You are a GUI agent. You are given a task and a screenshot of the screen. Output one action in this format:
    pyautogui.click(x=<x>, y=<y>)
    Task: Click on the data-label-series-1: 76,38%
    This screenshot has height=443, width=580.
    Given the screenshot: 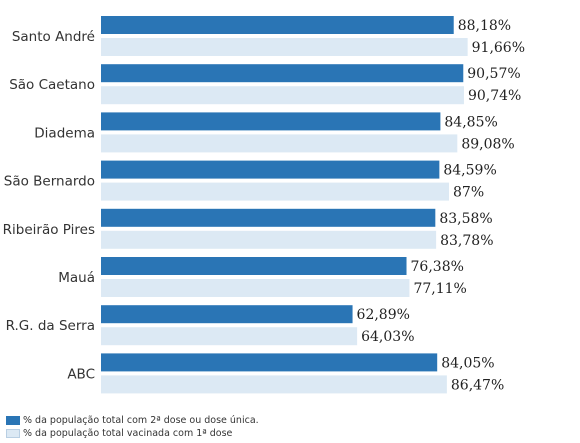 What is the action you would take?
    pyautogui.click(x=437, y=267)
    